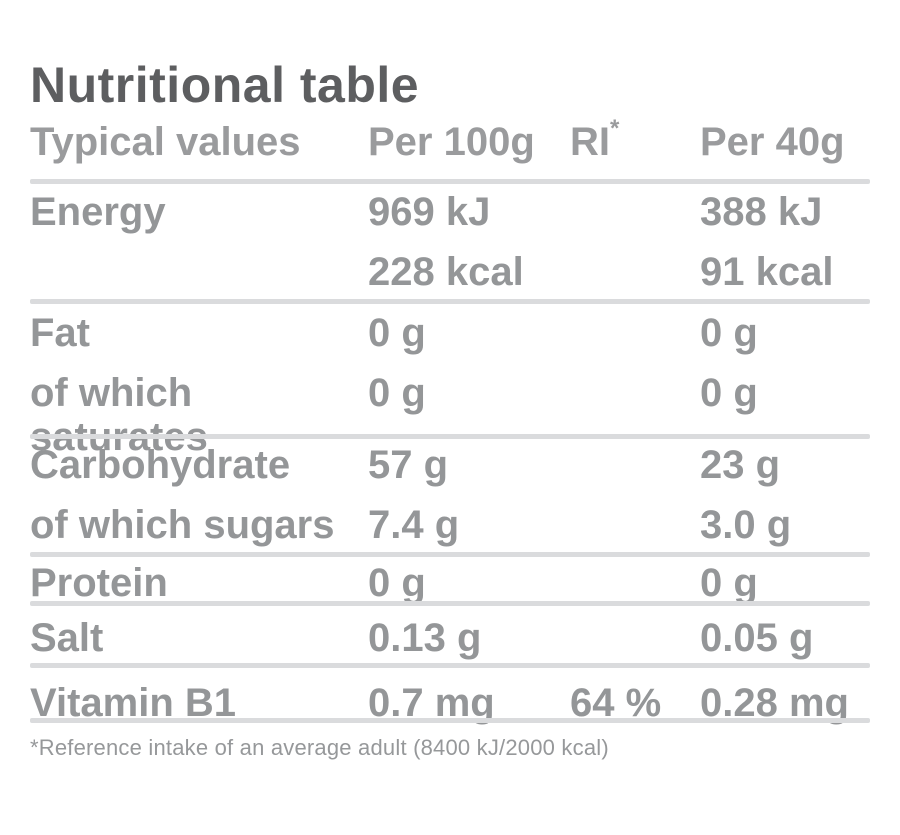 Image resolution: width=900 pixels, height=835 pixels. I want to click on page-title: Nutritional table, so click(225, 84).